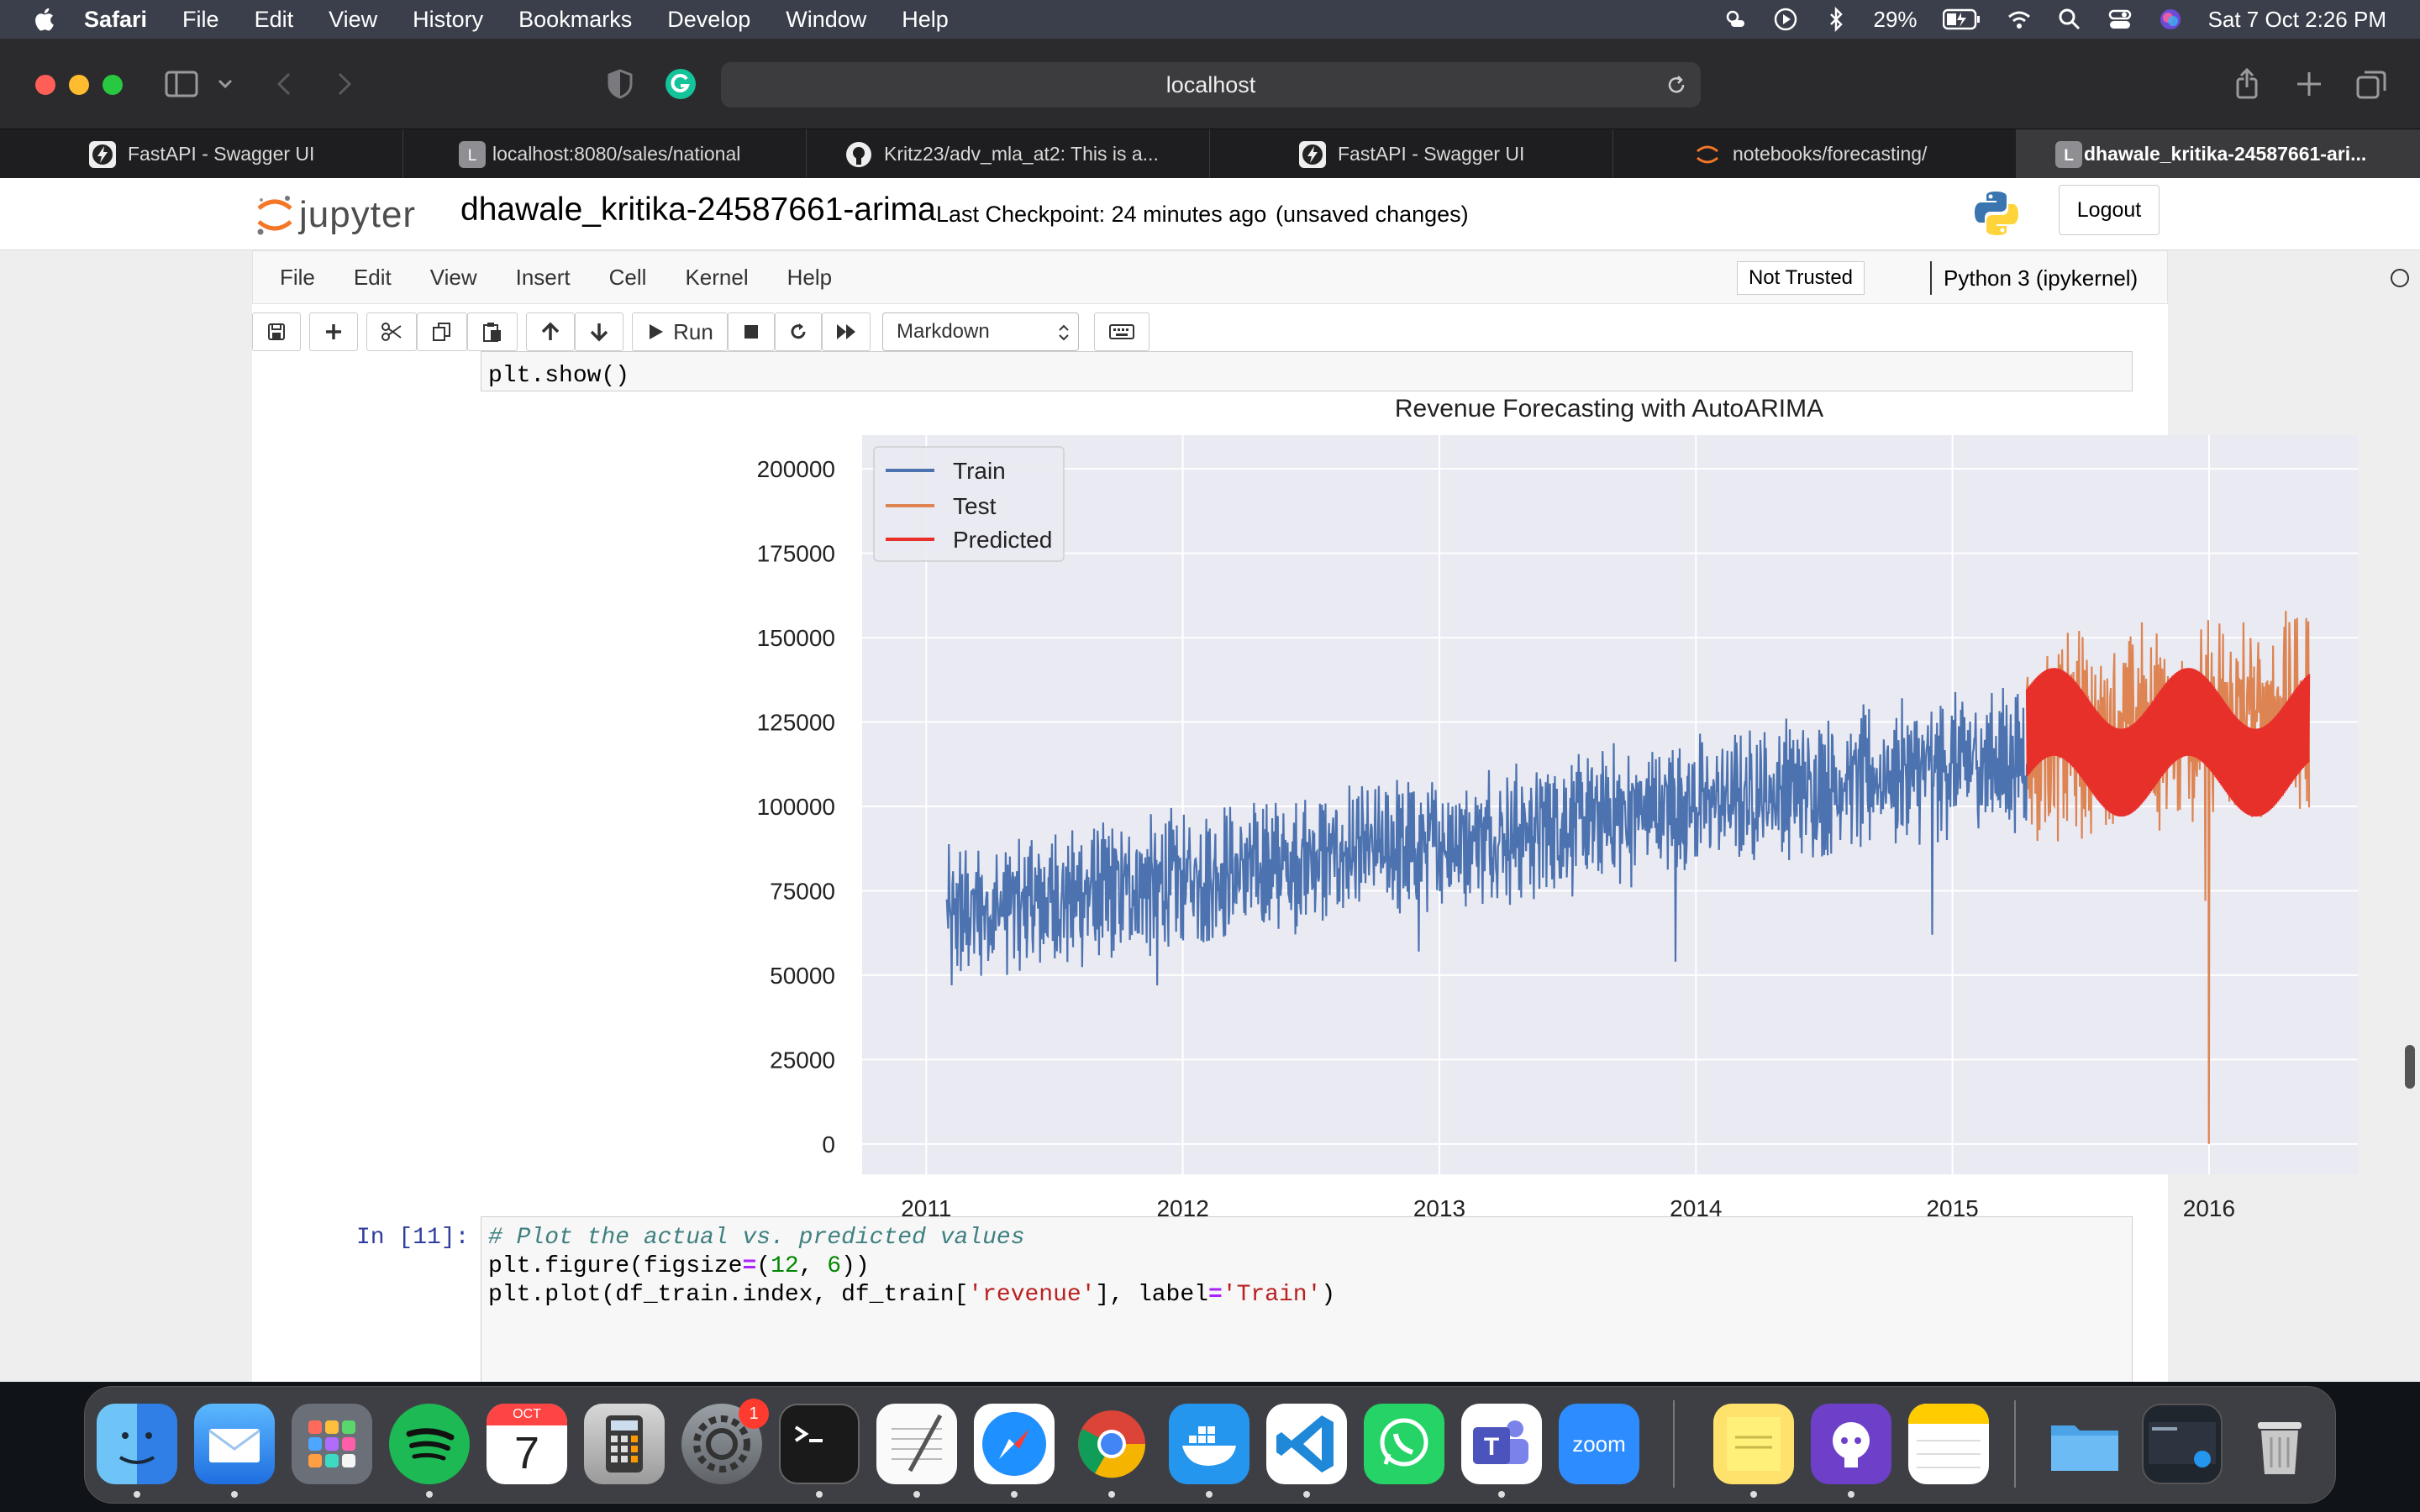  What do you see at coordinates (1307, 371) in the screenshot?
I see `previous-code-cell: plt.show()` at bounding box center [1307, 371].